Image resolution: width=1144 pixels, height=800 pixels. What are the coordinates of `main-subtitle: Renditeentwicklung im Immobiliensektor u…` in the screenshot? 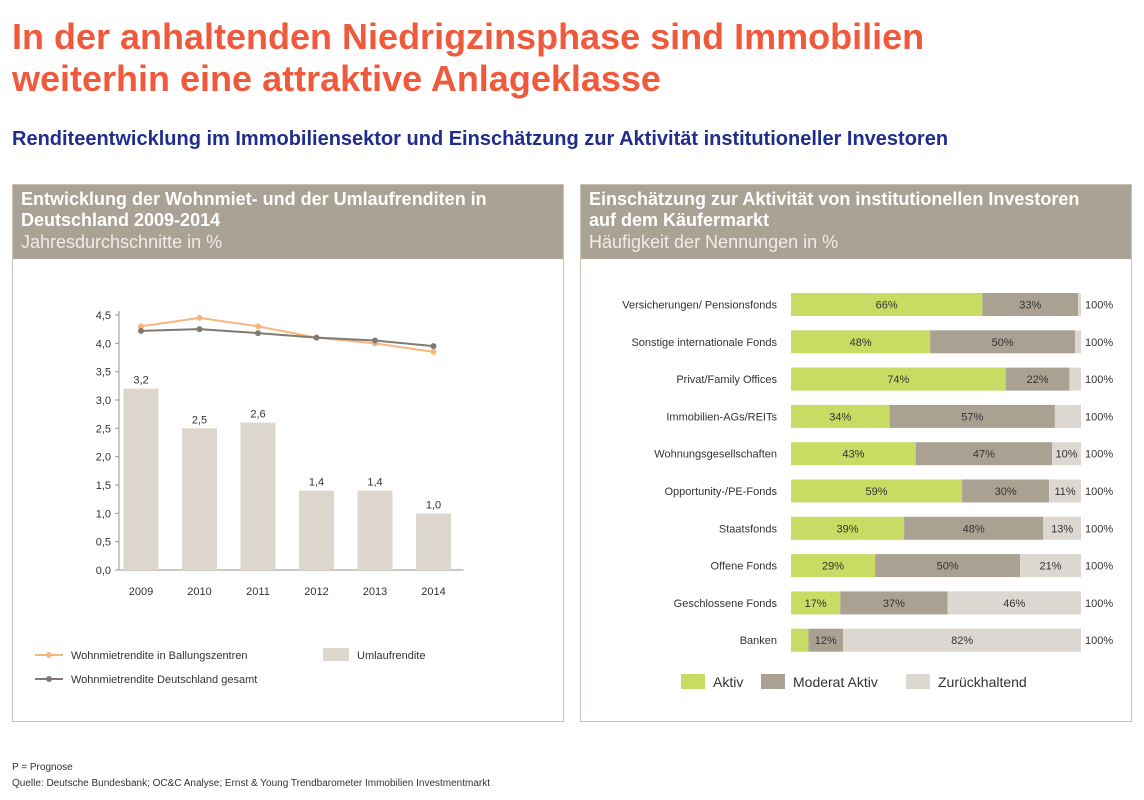 It's located at (480, 139).